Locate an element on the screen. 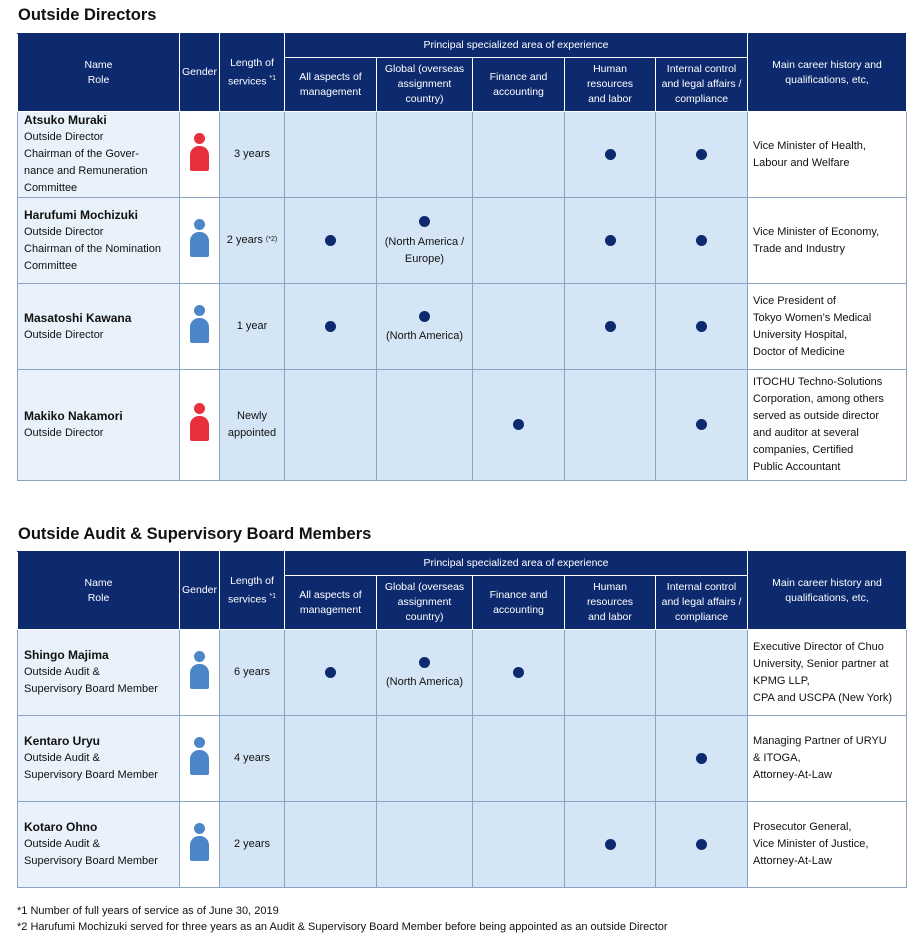 This screenshot has height=948, width=920. length-of-service-cell: 1 year is located at coordinates (252, 326).